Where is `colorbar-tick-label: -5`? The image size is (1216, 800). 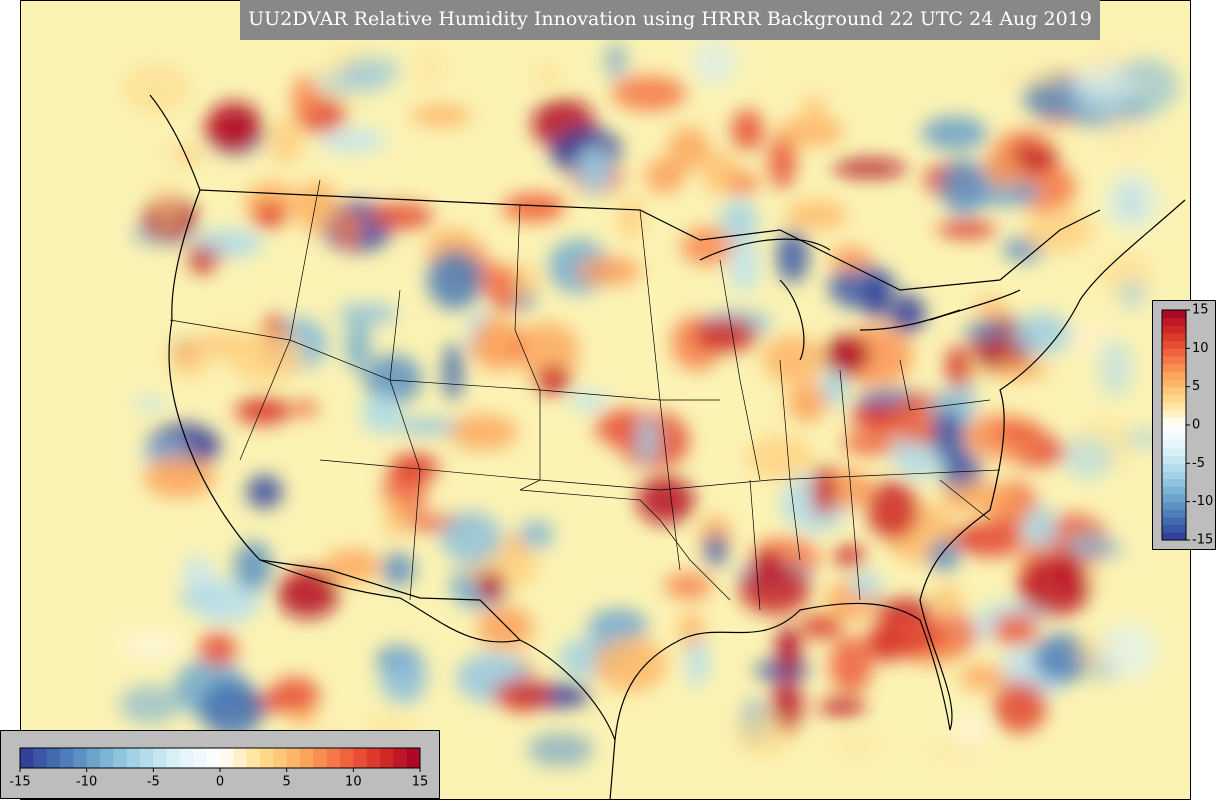 colorbar-tick-label: -5 is located at coordinates (1198, 463).